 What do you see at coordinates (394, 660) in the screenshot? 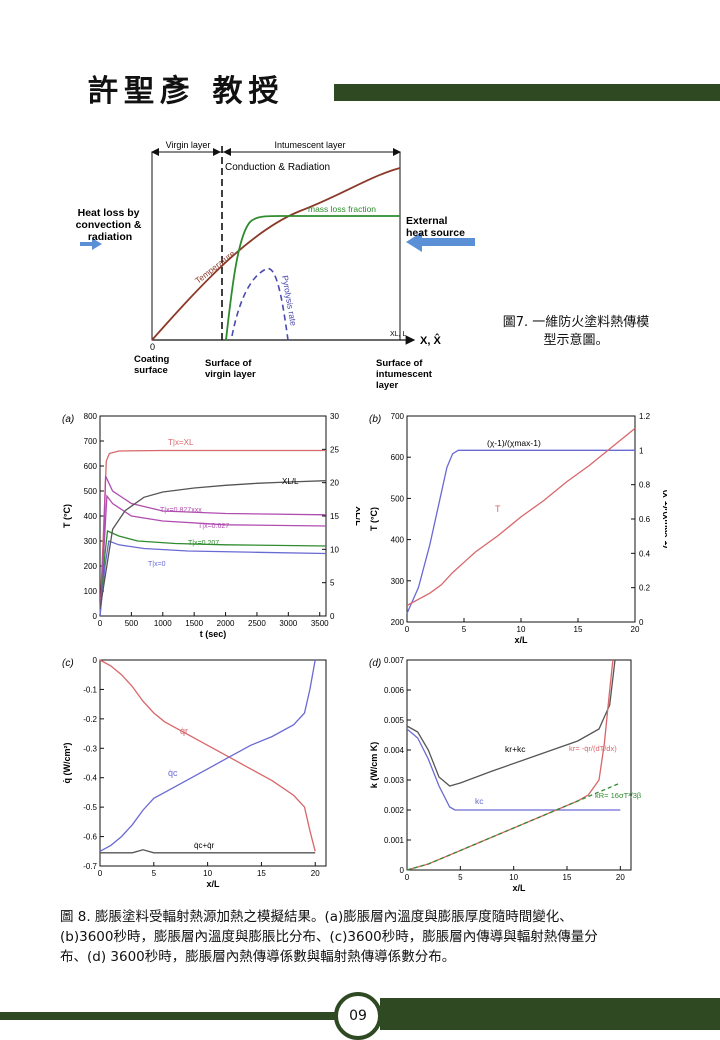
I see `y-tick-label: 0.007` at bounding box center [394, 660].